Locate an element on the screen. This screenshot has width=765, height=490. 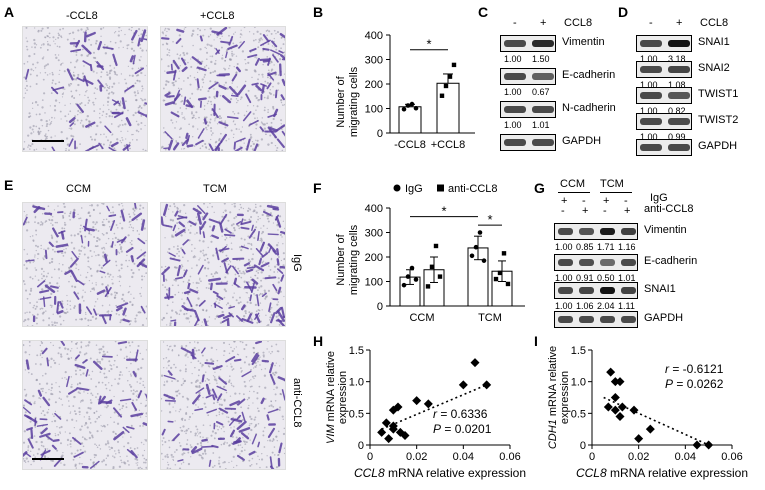
blotD-header-ccl8: CCL8 is located at coordinates (714, 23).